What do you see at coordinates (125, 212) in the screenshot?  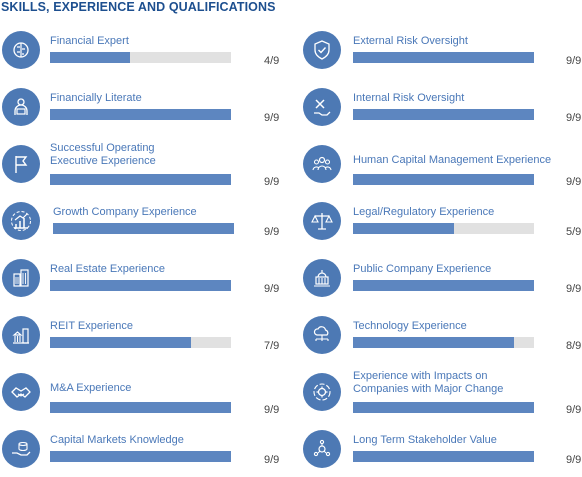 I see `skill-label: Growth Company Experience` at bounding box center [125, 212].